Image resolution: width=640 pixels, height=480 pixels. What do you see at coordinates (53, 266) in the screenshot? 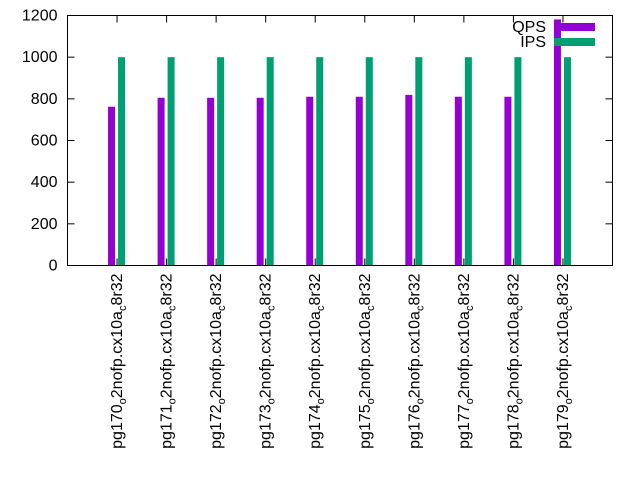
I see `y-tick-label: 0` at bounding box center [53, 266].